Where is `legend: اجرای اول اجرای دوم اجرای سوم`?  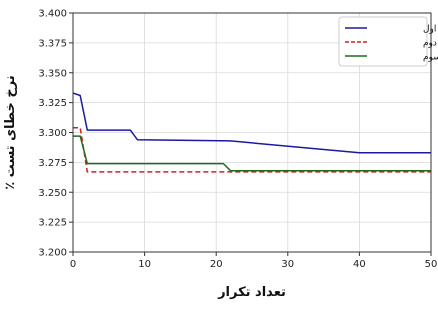
legend: اجرای اول اجرای دوم اجرای سوم is located at coordinates (388, 41).